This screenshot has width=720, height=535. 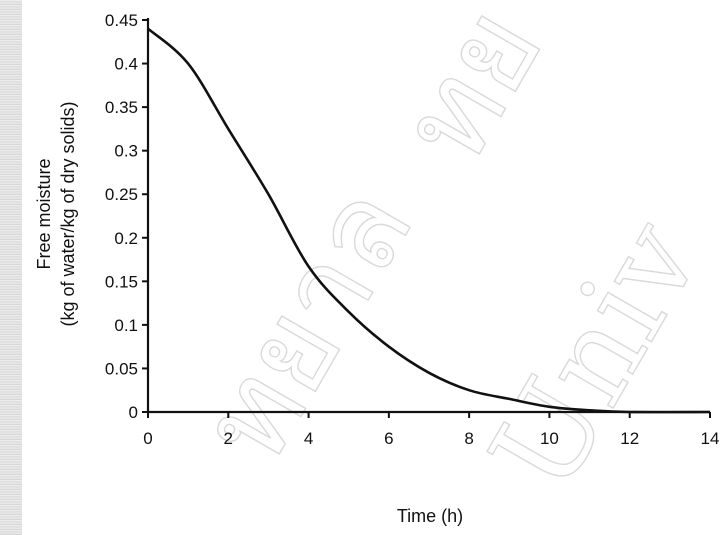 I want to click on y-axis-label-line2: (kg of water/kg of dry solids), so click(x=68, y=213).